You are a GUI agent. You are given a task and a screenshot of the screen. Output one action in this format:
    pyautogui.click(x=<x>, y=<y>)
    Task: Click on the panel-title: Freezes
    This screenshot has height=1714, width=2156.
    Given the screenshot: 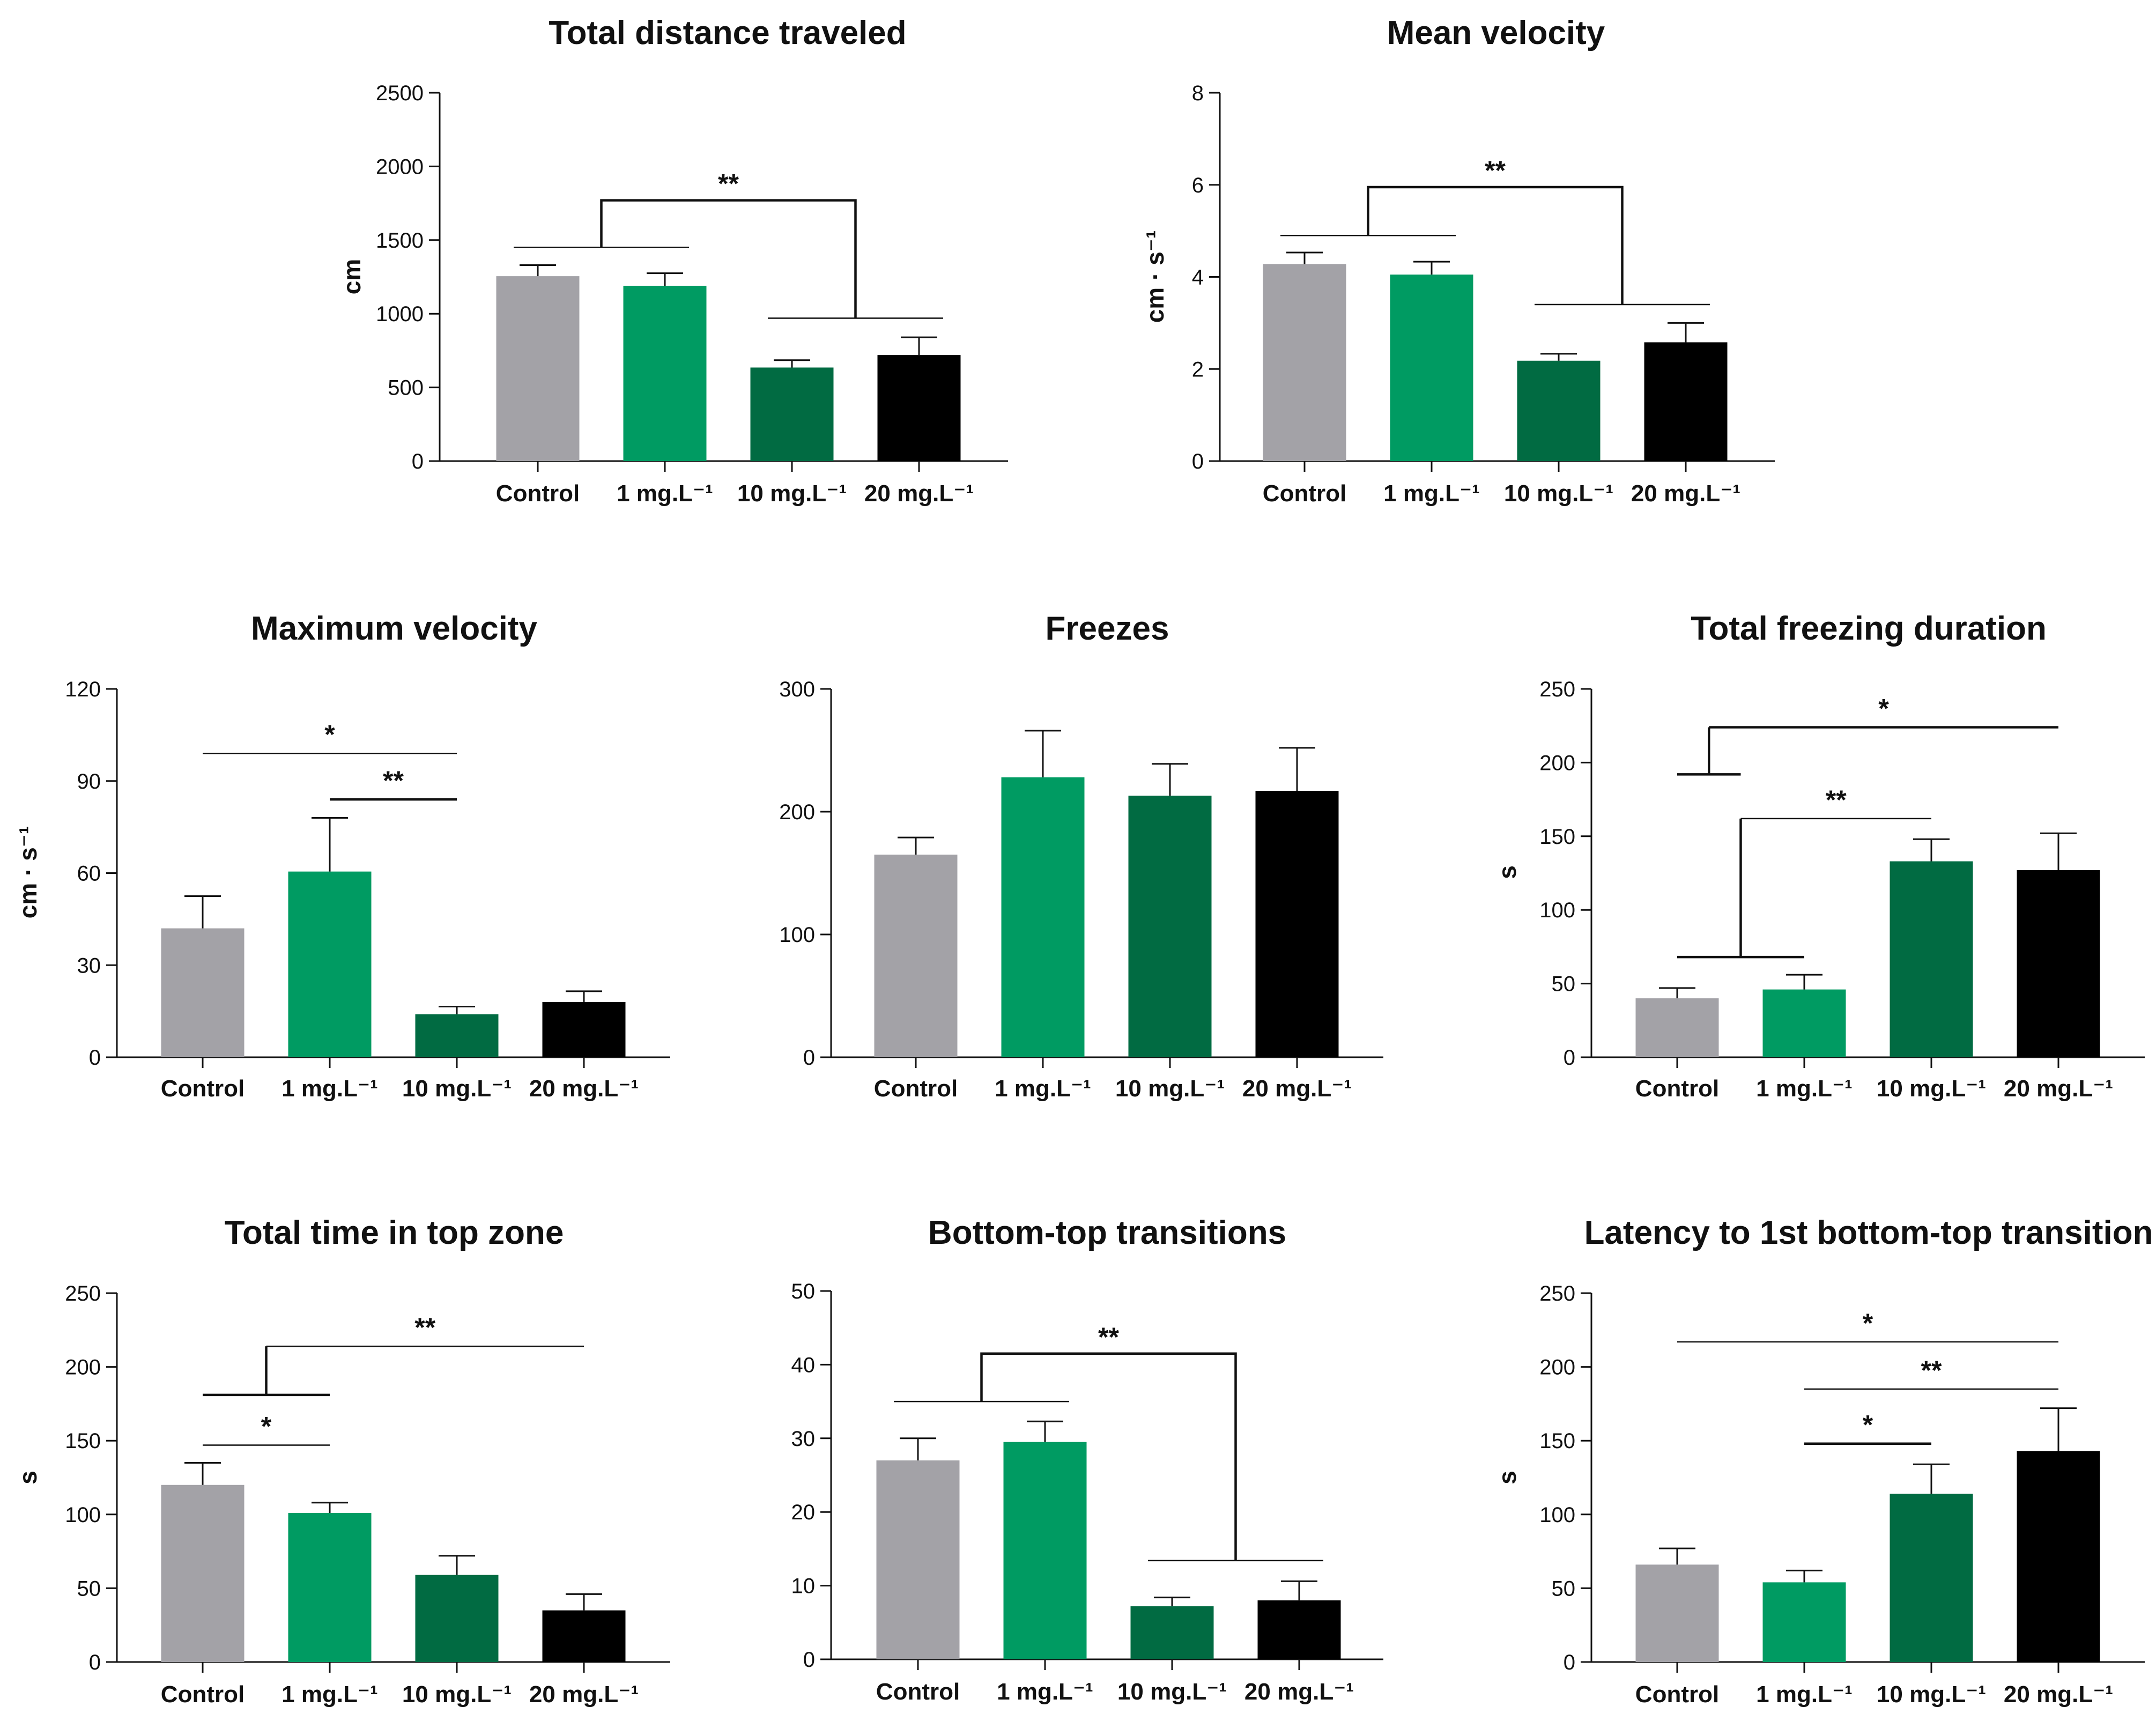 What is the action you would take?
    pyautogui.click(x=1107, y=629)
    